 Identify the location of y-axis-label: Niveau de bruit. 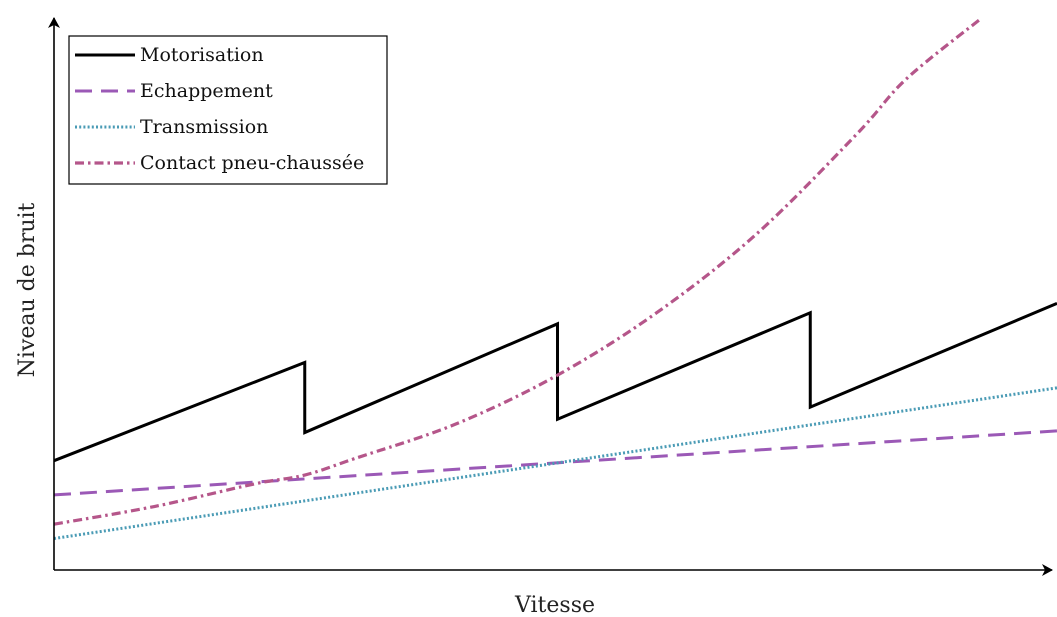
(27, 289).